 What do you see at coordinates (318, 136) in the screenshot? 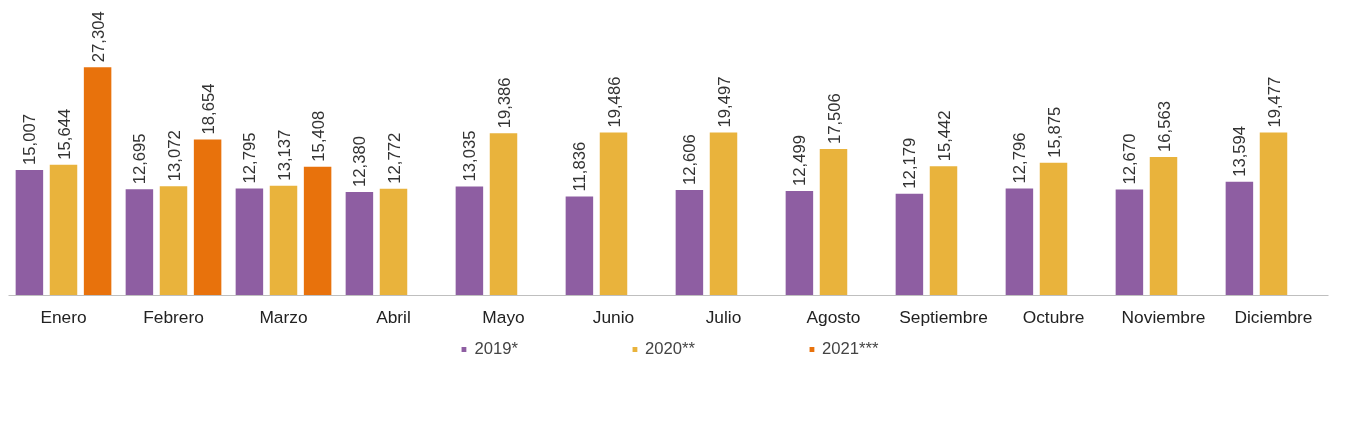
I see `data-label: 15,408` at bounding box center [318, 136].